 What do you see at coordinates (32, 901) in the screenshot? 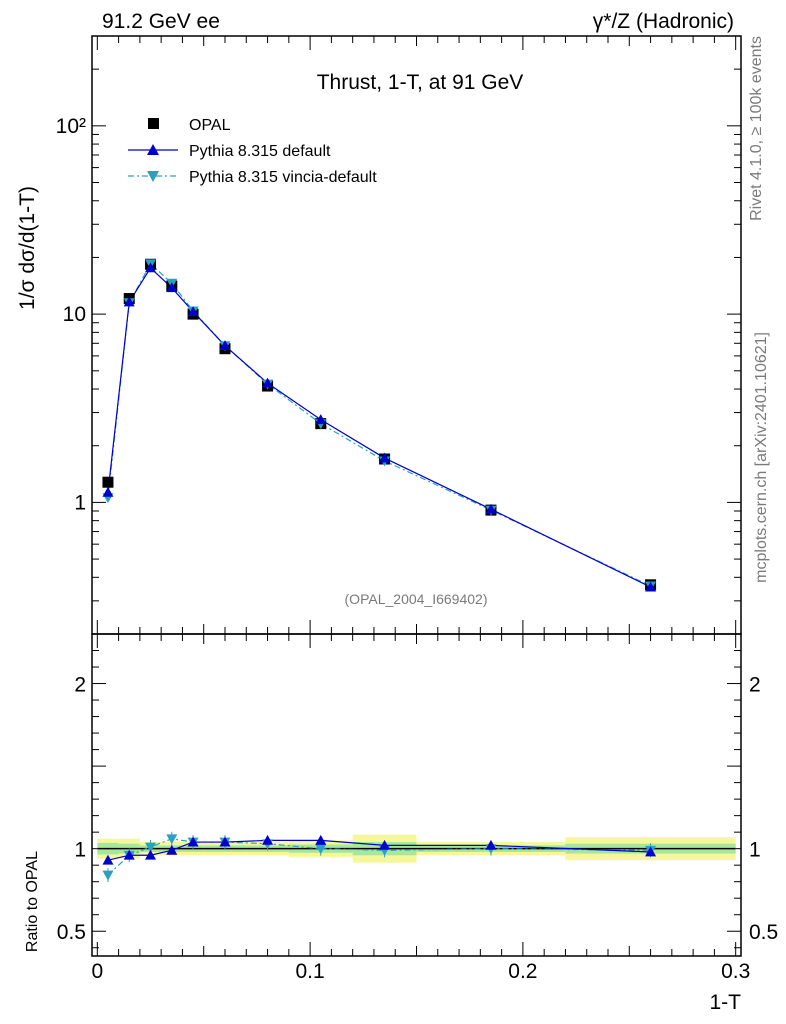
I see `ratio-y-axis-label: Ratio to OPAL` at bounding box center [32, 901].